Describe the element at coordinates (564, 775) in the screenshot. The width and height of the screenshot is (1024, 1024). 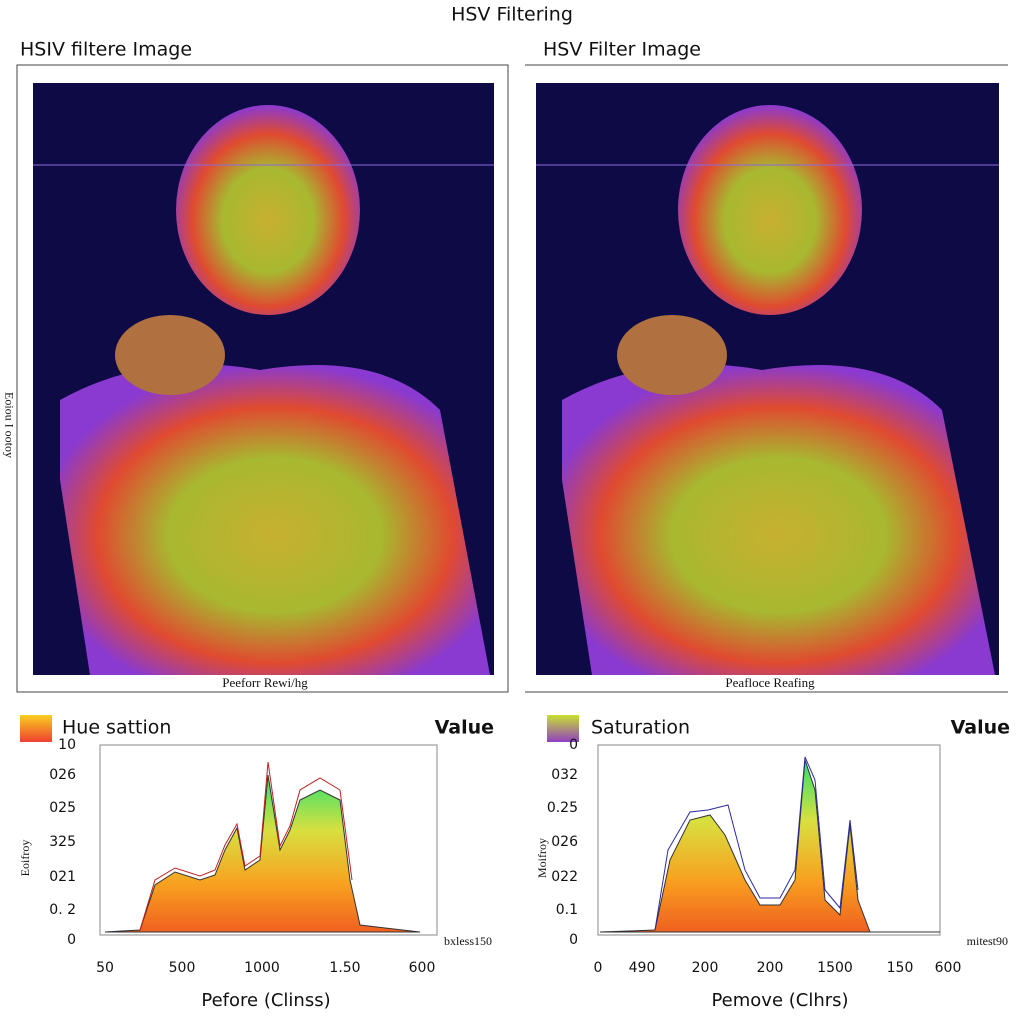
I see `y-tick-label: 032` at that location.